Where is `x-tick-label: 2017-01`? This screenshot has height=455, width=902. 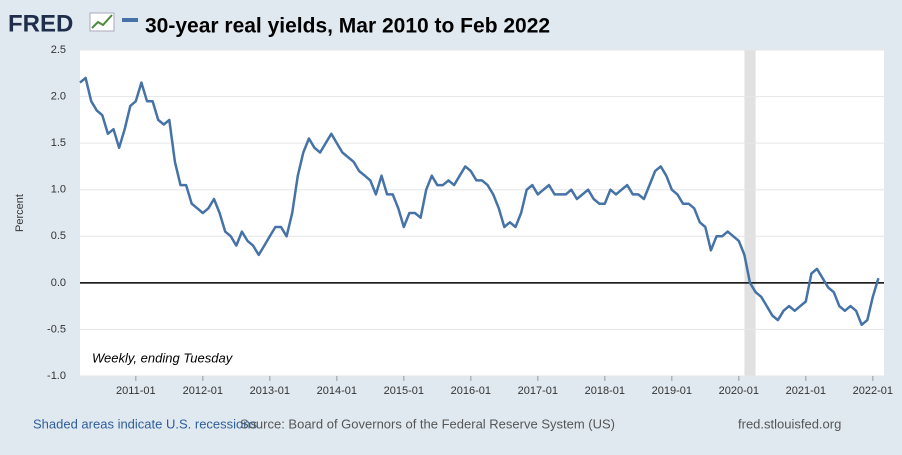 x-tick-label: 2017-01 is located at coordinates (538, 391).